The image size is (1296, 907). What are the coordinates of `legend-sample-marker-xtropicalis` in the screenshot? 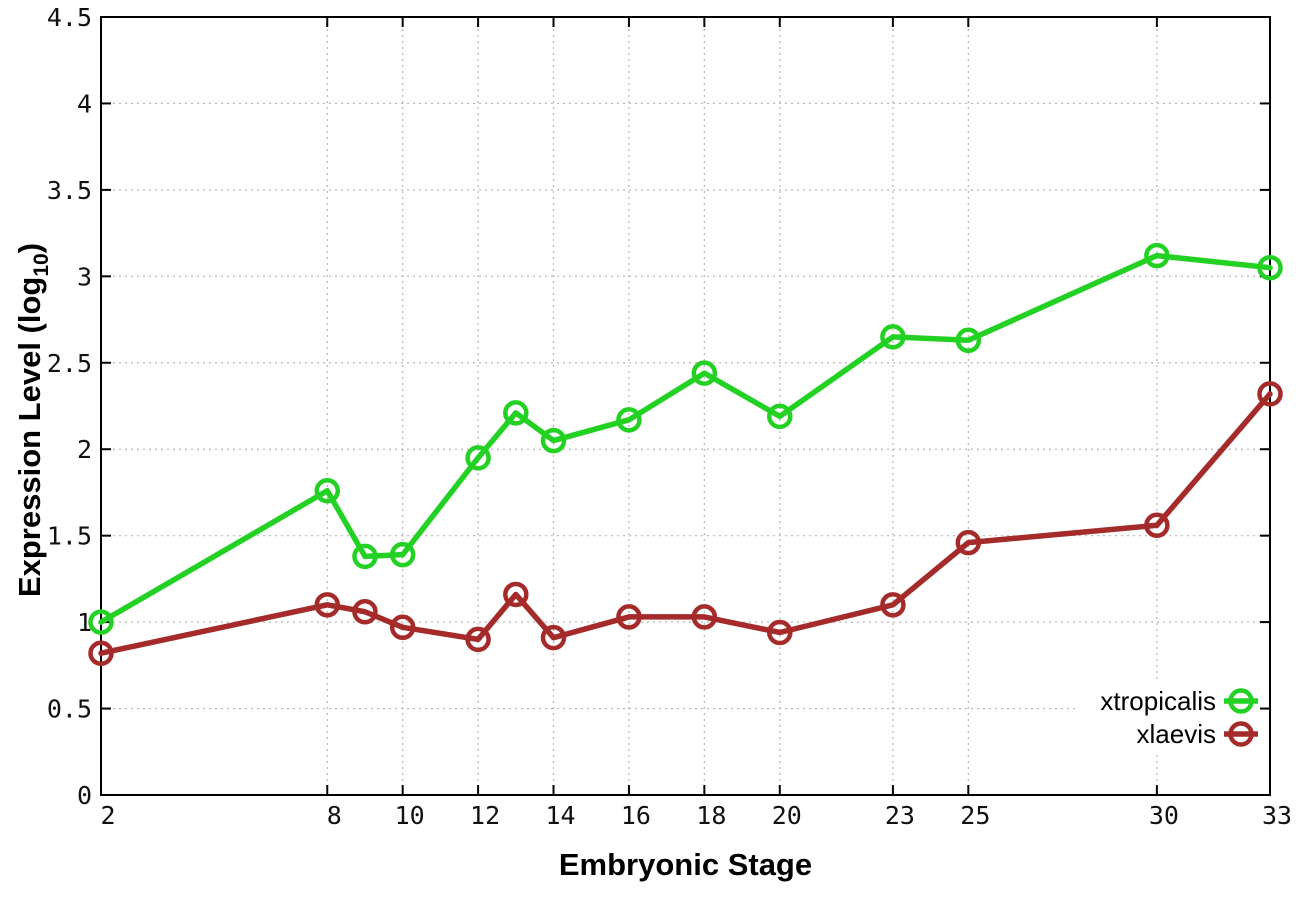 It's located at (1241, 701).